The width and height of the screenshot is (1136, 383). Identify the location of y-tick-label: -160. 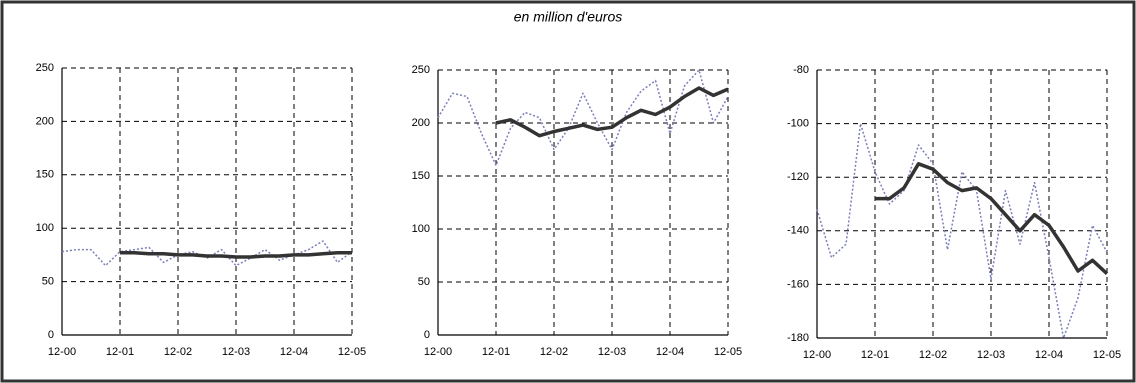
(798, 284).